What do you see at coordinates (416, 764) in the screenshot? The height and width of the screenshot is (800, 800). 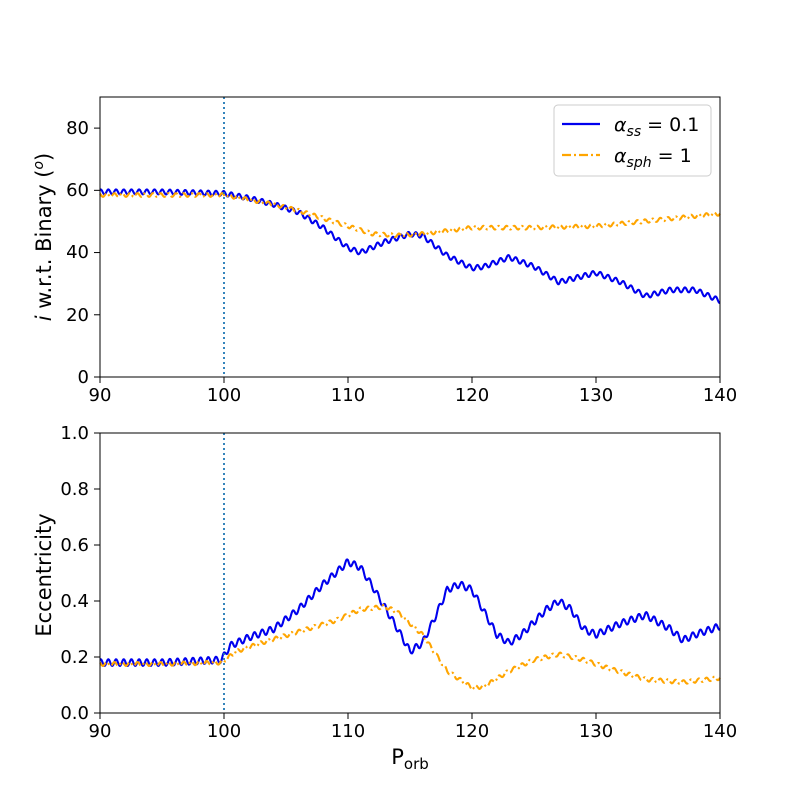 I see `porb-axis-title-subscript: orb` at bounding box center [416, 764].